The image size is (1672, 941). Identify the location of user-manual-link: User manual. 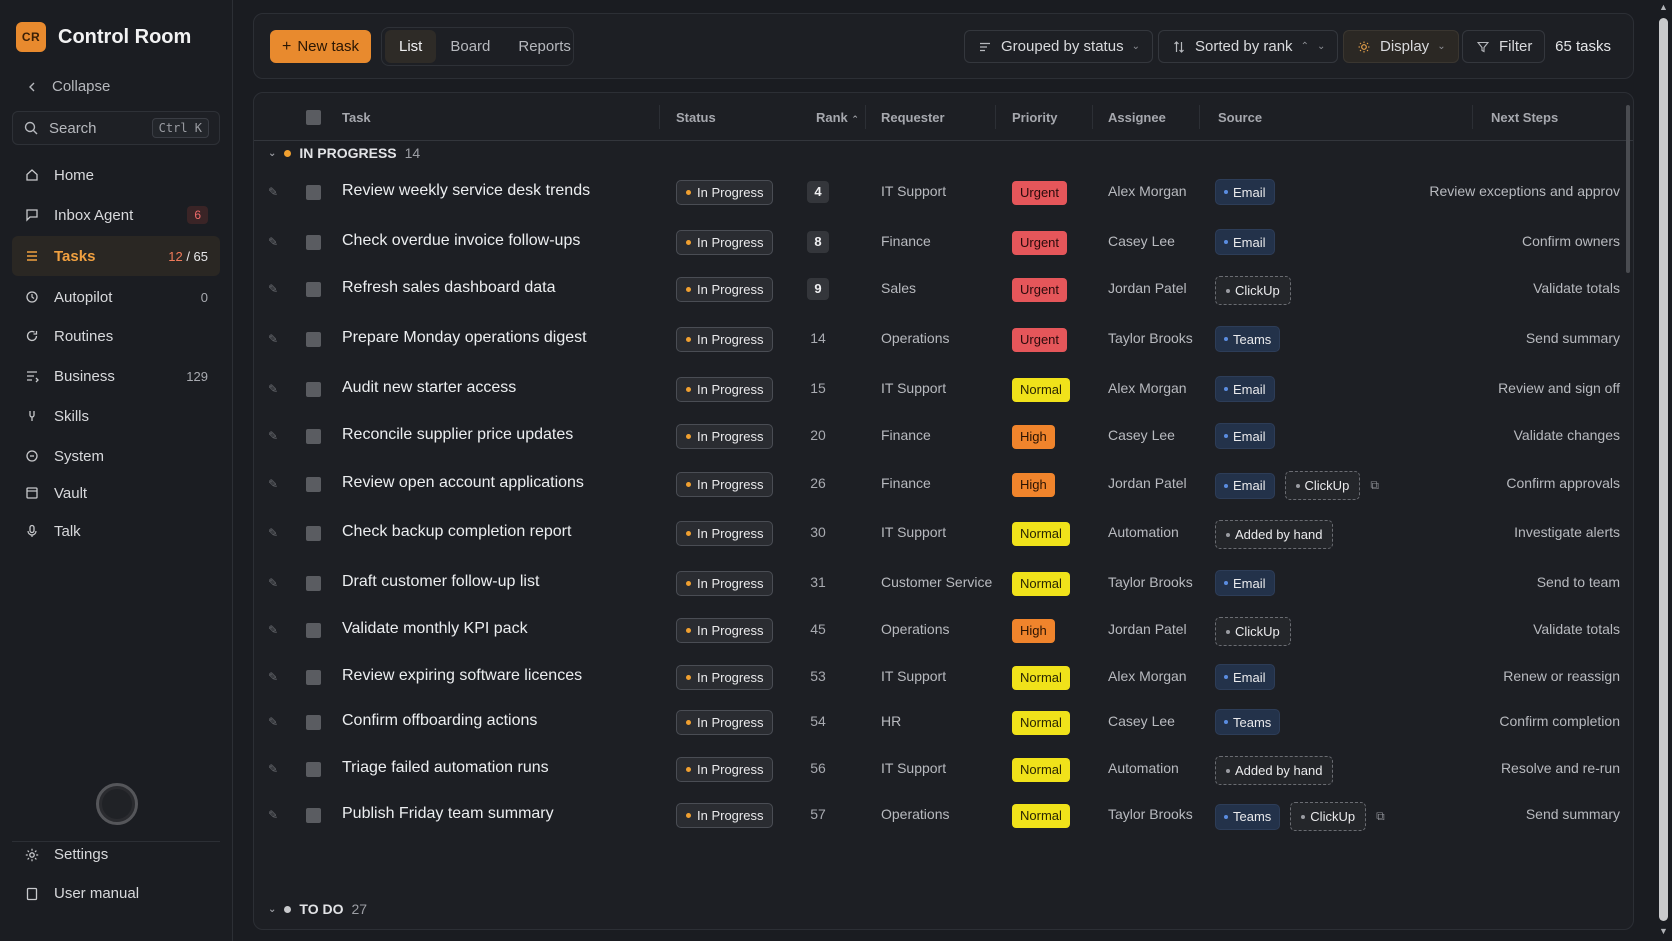
(81, 893).